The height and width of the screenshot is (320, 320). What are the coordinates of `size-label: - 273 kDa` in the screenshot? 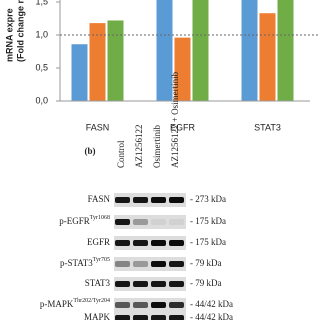 It's located at (208, 199).